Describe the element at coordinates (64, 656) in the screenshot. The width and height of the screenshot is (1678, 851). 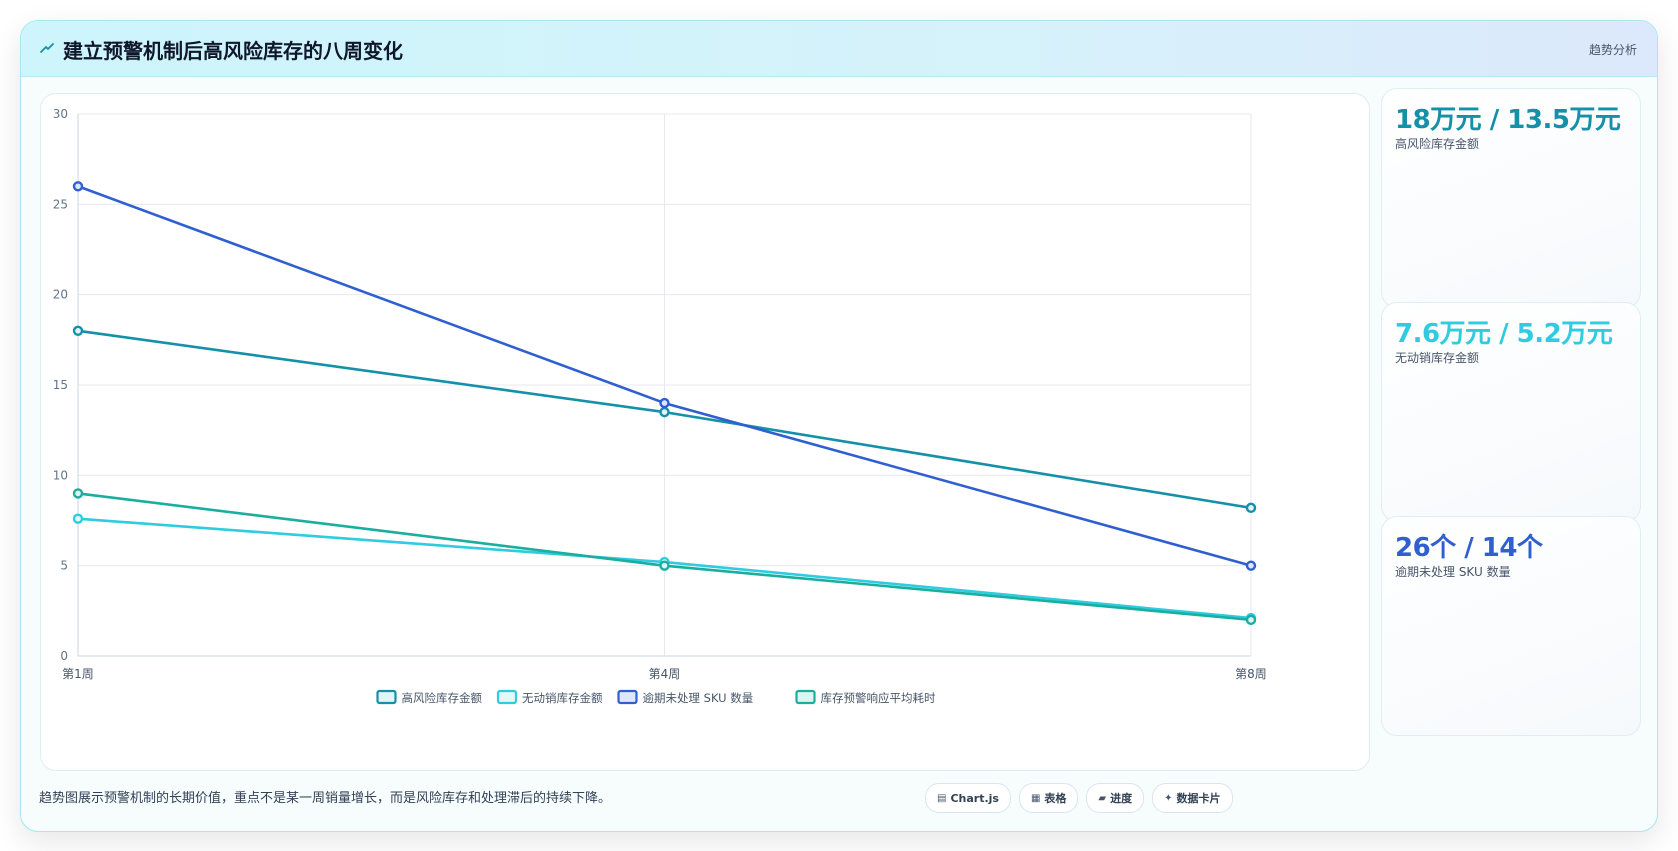
I see `y-tick-label: 0` at that location.